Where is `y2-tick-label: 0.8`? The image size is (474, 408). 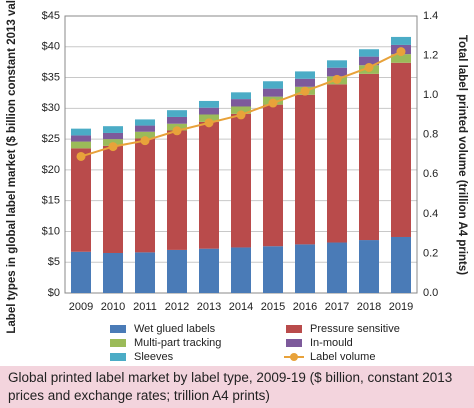
y2-tick-label: 0.8 is located at coordinates (430, 135).